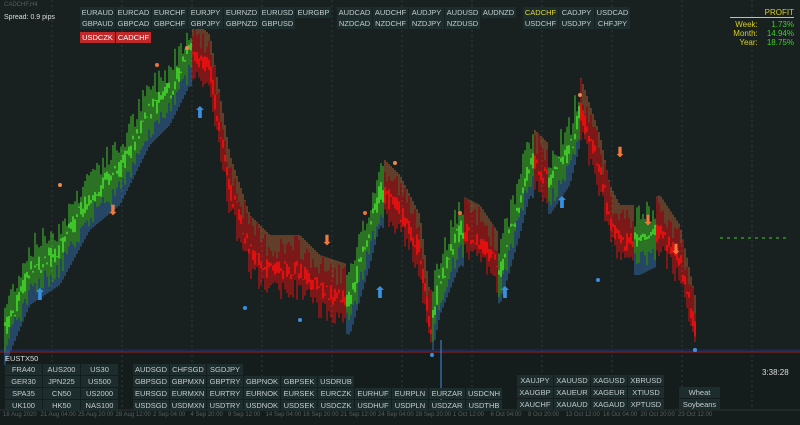  Describe the element at coordinates (299, 405) in the screenshot. I see `symbol-button: USDSEK` at that location.